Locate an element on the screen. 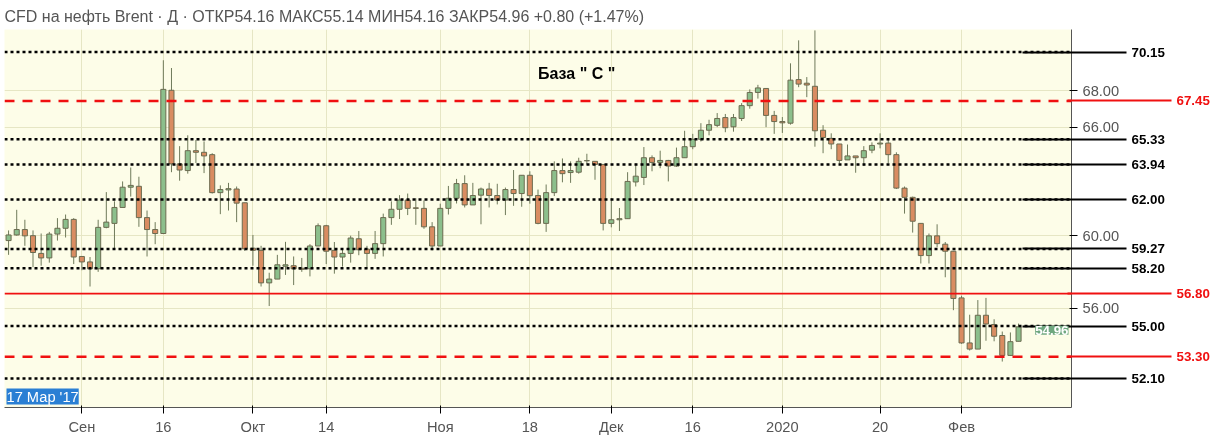 This screenshot has height=437, width=1212. x-tick-label: 2020 is located at coordinates (782, 426).